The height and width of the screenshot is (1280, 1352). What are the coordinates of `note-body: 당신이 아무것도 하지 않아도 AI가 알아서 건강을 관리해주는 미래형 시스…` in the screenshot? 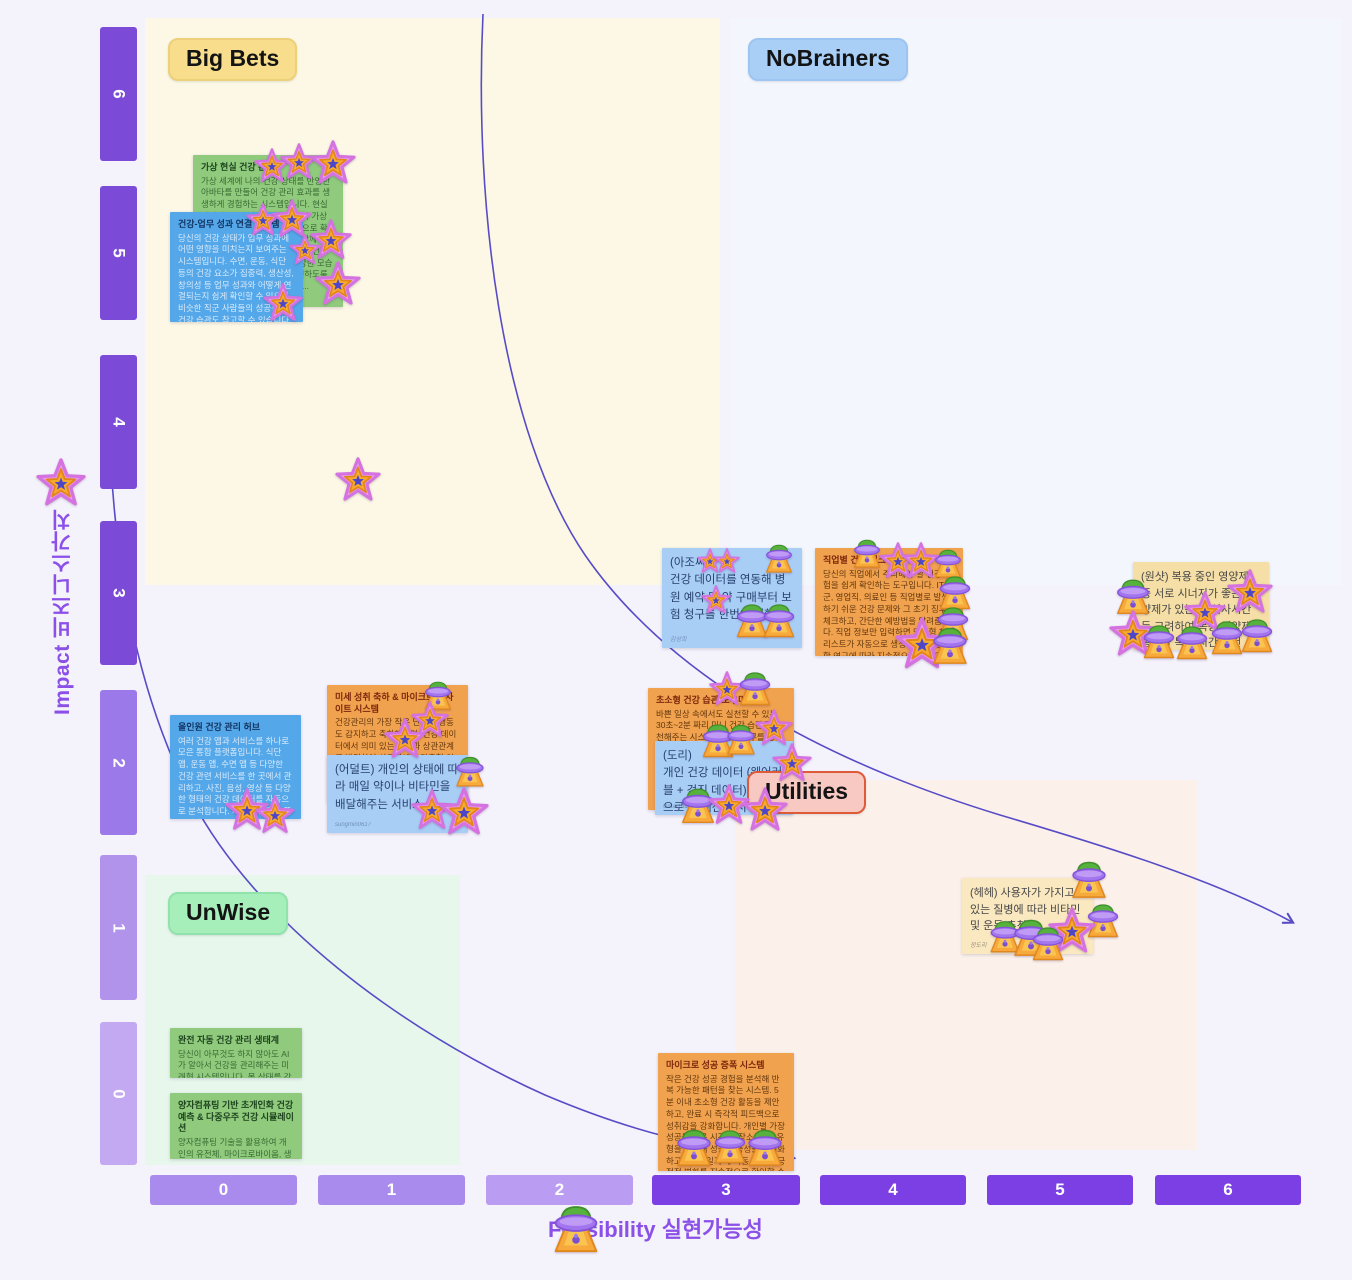 It's located at (235, 1063).